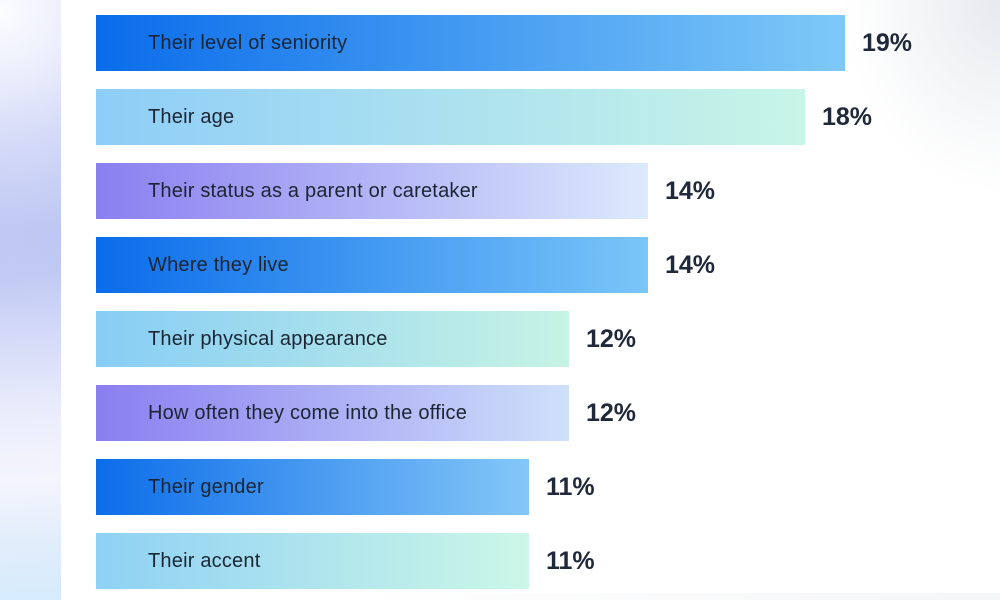  Describe the element at coordinates (218, 264) in the screenshot. I see `bar-label: Where they live` at that location.